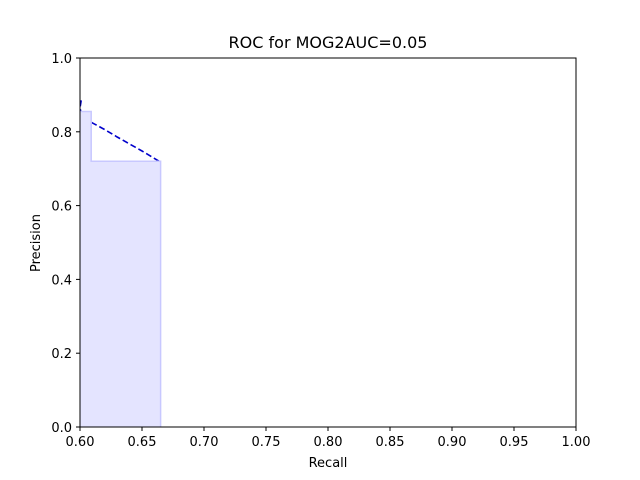 The height and width of the screenshot is (480, 640). Describe the element at coordinates (61, 428) in the screenshot. I see `y-tick-label: 0.0` at that location.